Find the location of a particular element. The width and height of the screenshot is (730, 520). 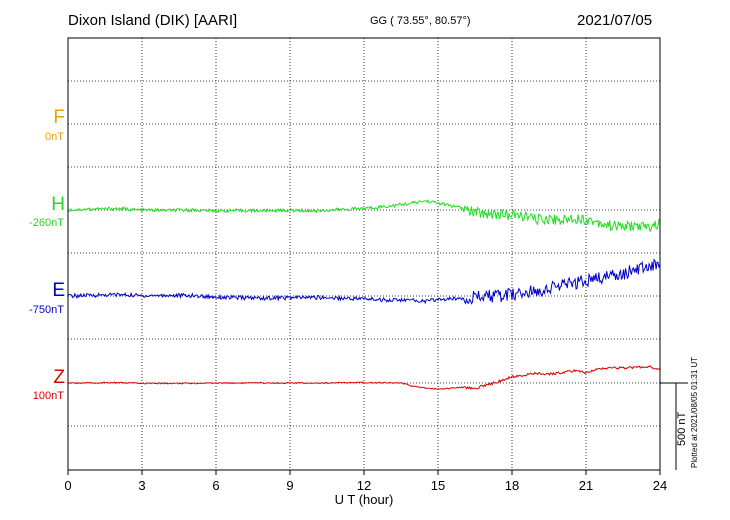

station-coordinates: GG ( 73.55°, 80.57°) is located at coordinates (420, 21).